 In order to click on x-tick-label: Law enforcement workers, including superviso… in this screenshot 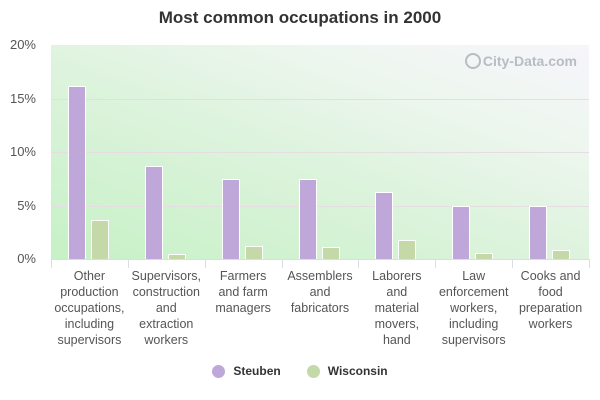, I will do `click(473, 308)`.